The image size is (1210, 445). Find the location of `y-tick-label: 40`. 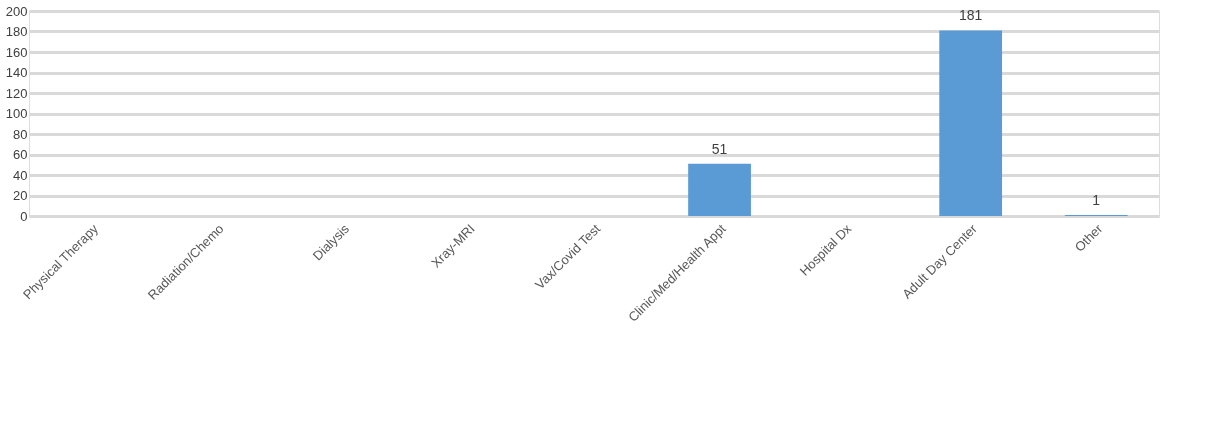

y-tick-label: 40 is located at coordinates (20, 175).